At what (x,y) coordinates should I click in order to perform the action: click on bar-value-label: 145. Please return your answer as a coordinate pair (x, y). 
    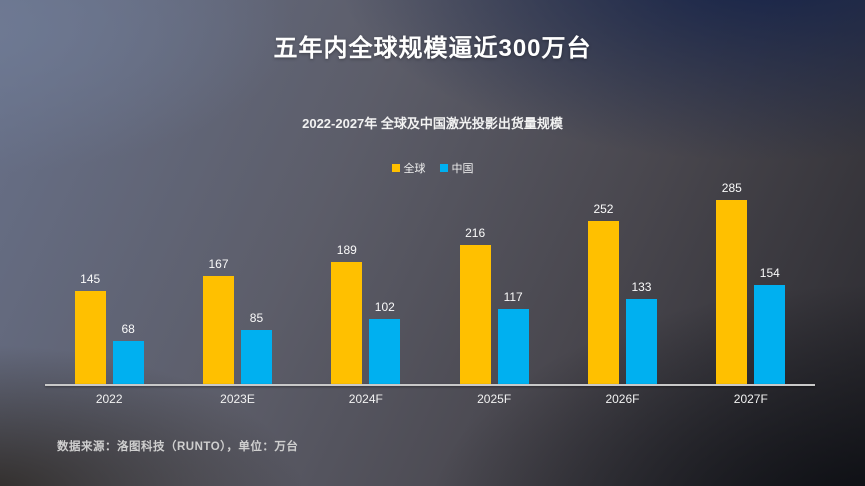
    Looking at the image, I should click on (90, 279).